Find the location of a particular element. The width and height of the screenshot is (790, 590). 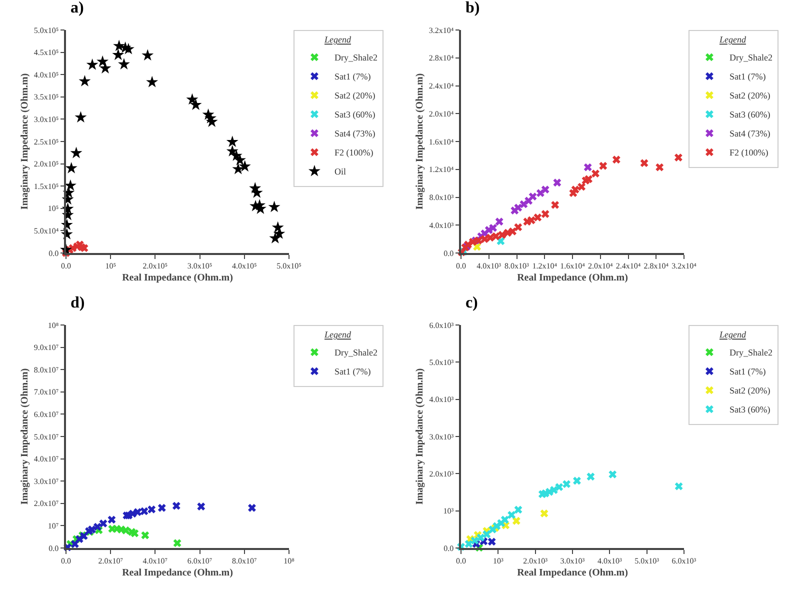

x-tick-label: 10⁵ is located at coordinates (110, 265).